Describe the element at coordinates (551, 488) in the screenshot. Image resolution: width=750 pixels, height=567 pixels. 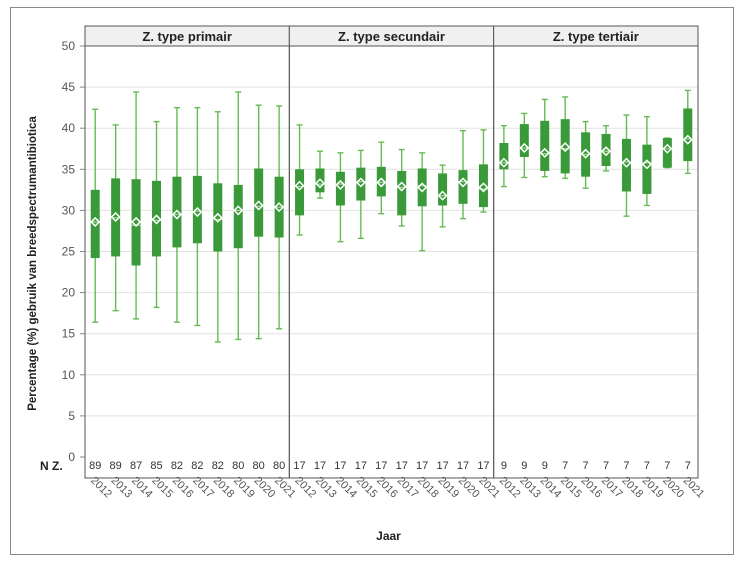
I see `x-tick-label: 2014` at that location.